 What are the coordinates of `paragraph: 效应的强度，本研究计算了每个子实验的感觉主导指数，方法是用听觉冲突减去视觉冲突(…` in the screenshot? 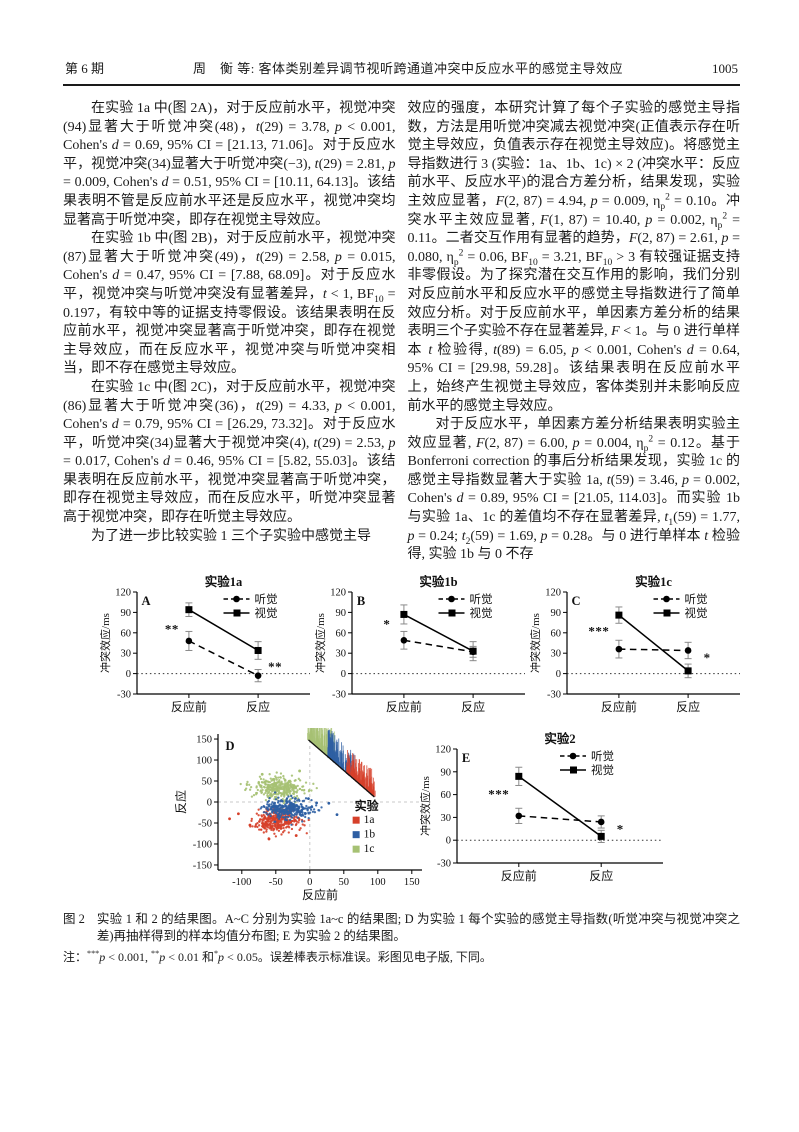 It's located at (574, 257).